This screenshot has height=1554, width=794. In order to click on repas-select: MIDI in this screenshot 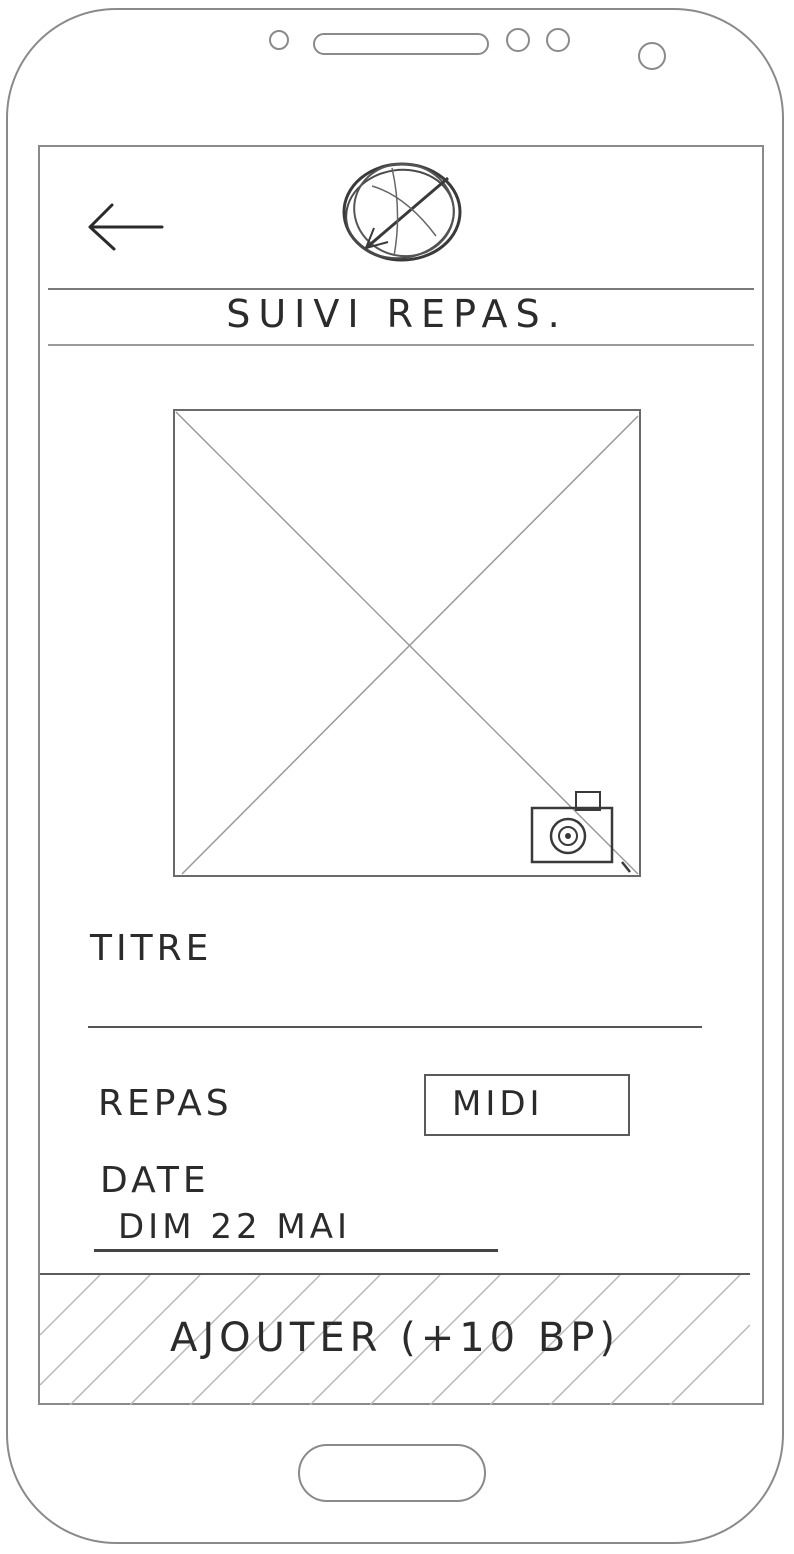, I will do `click(527, 1105)`.